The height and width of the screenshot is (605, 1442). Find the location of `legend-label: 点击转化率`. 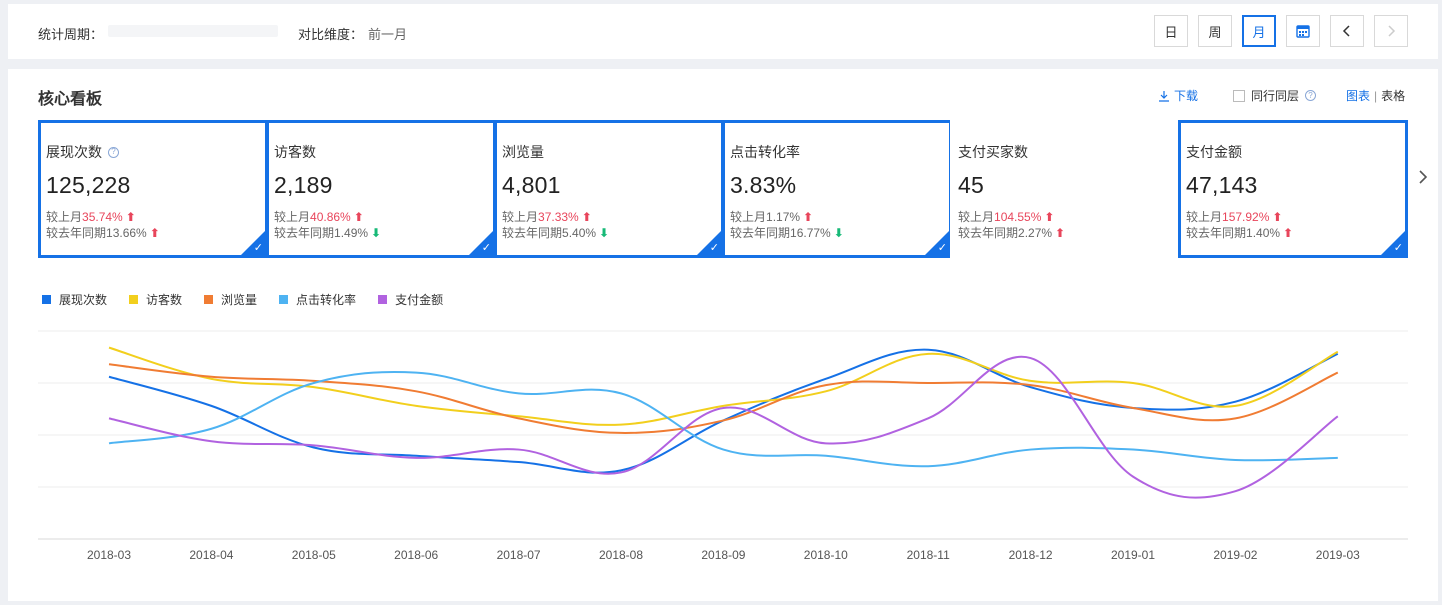

legend-label: 点击转化率 is located at coordinates (326, 300).